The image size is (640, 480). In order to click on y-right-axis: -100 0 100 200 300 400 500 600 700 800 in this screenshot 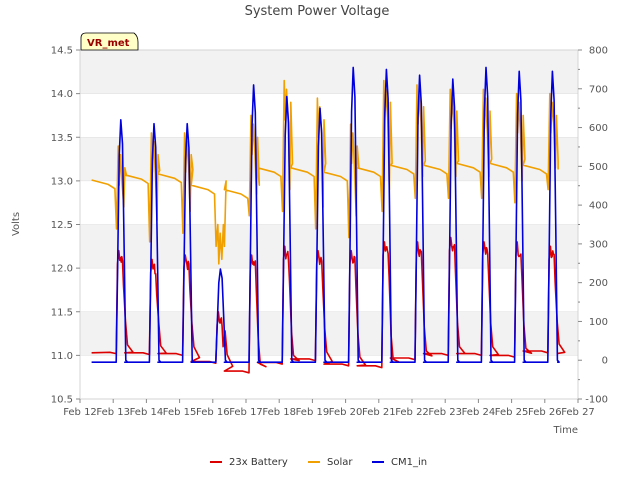, I will do `click(593, 226)`.